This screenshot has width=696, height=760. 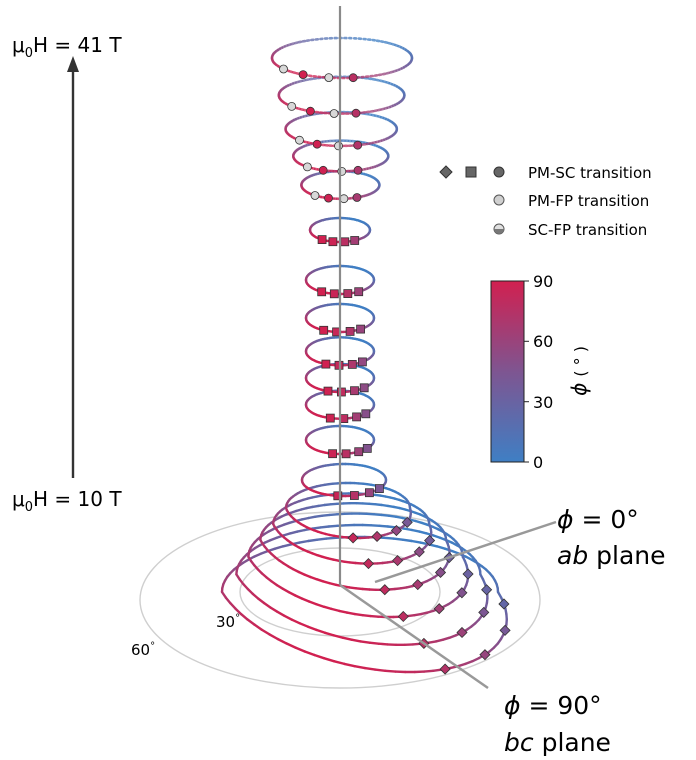 What do you see at coordinates (67, 47) in the screenshot?
I see `field-max-label: μ0H = 41 T` at bounding box center [67, 47].